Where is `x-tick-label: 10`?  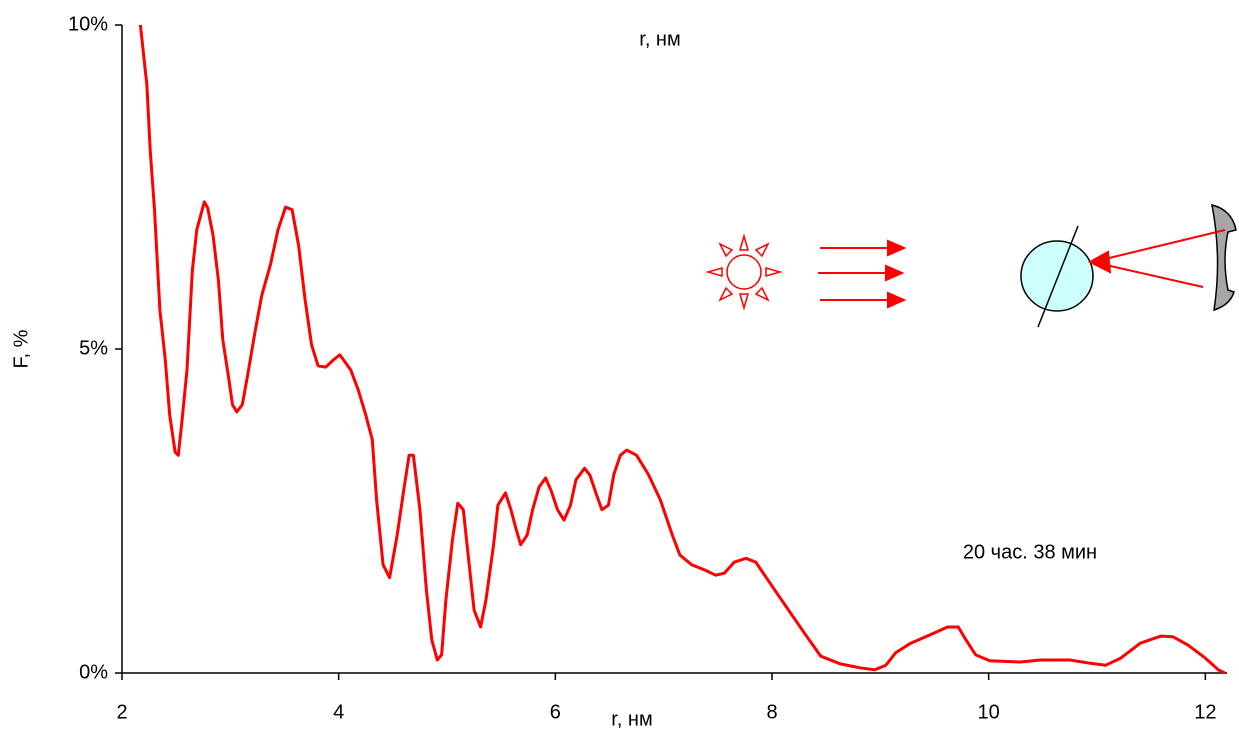 x-tick-label: 10 is located at coordinates (989, 712).